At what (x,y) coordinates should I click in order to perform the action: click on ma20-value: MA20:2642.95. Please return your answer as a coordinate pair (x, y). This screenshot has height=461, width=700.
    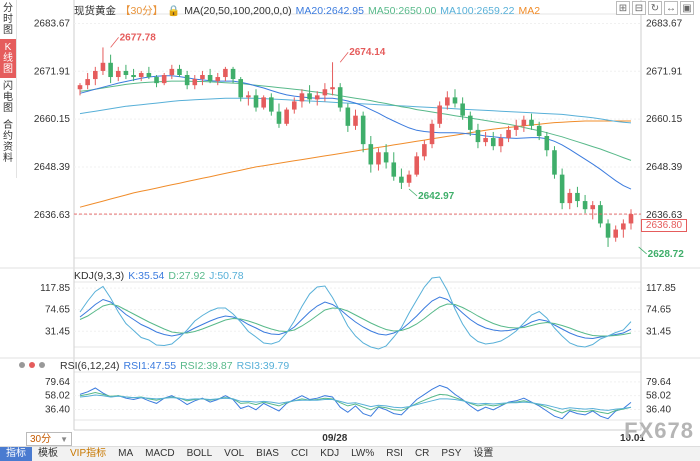
    Looking at the image, I should click on (329, 11).